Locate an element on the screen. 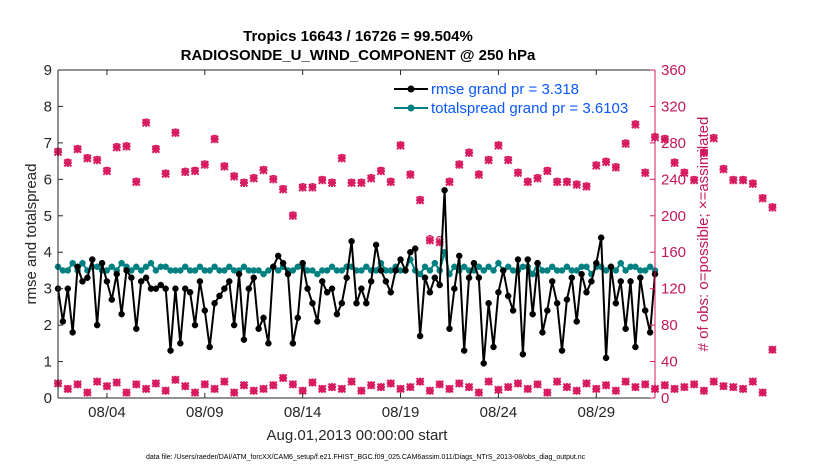  x-tick-label: 08/19 is located at coordinates (401, 412).